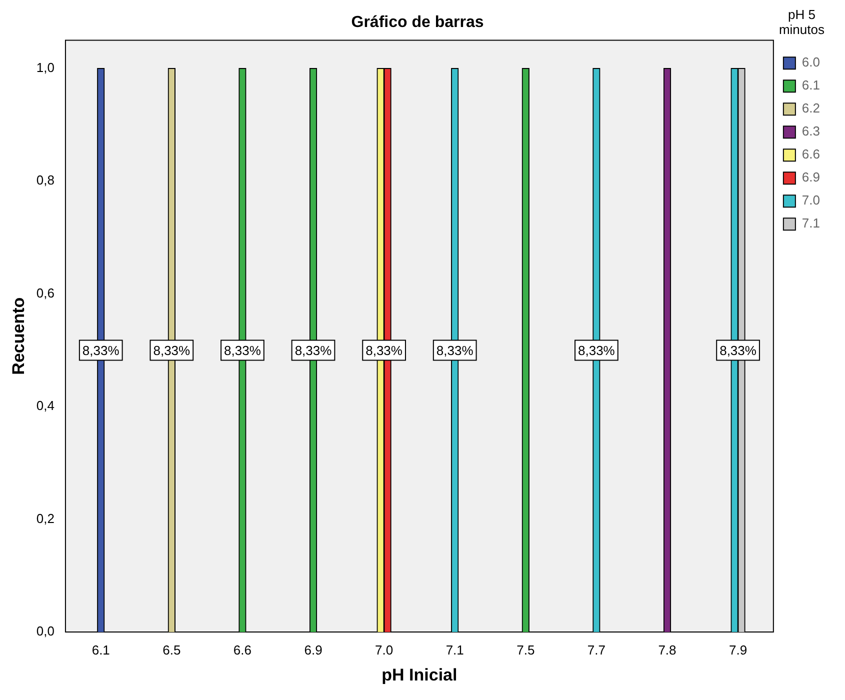  I want to click on x-axis-title: pH Inicial, so click(420, 674).